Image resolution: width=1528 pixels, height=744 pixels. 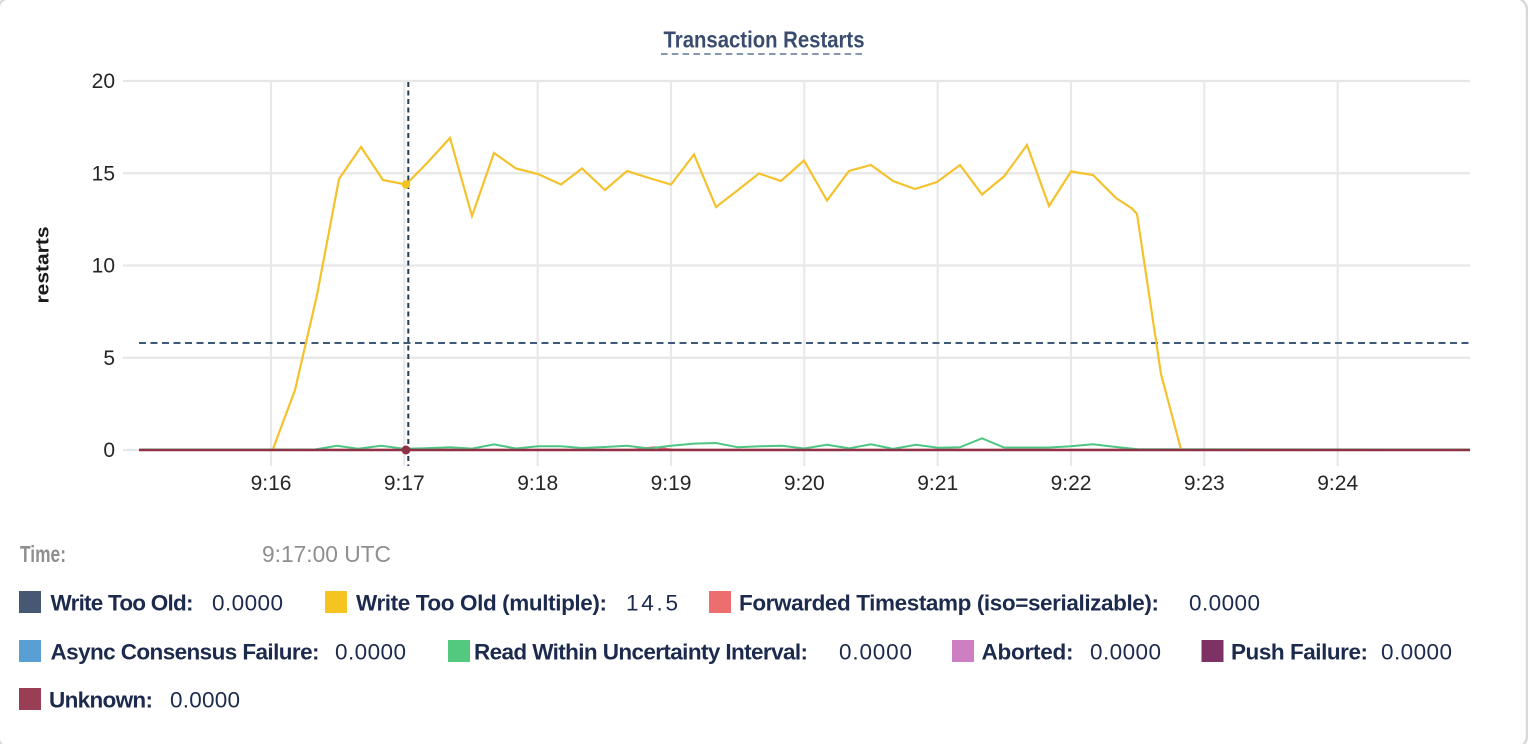 I want to click on svg-text: restarts, so click(x=43, y=265).